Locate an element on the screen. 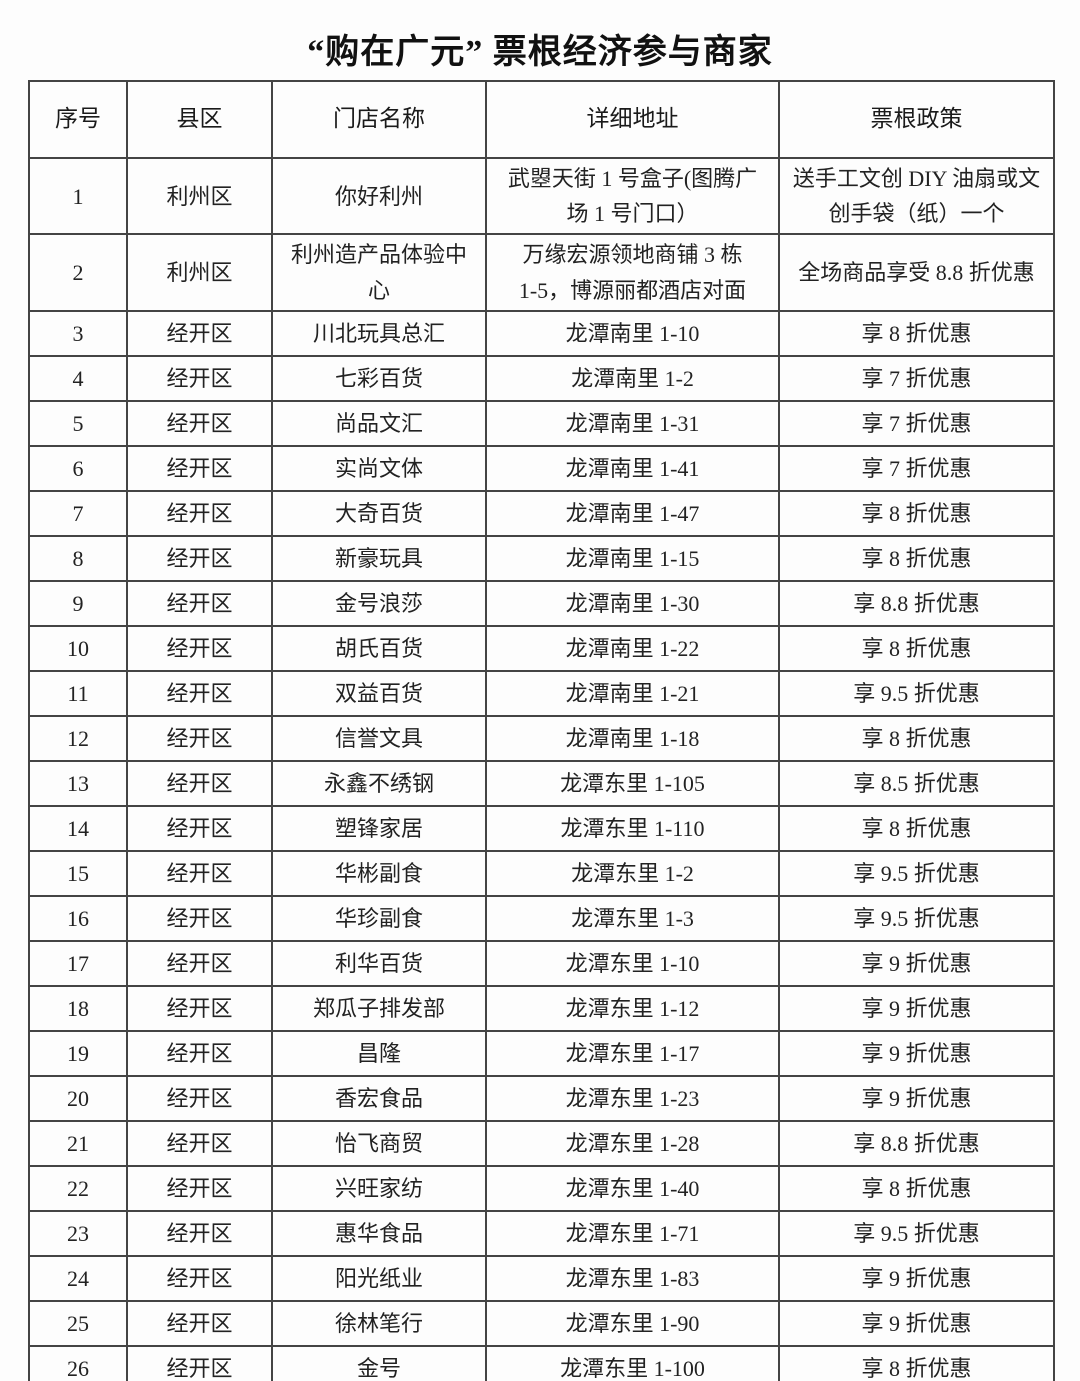  header-store: 门店名称 is located at coordinates (379, 119).